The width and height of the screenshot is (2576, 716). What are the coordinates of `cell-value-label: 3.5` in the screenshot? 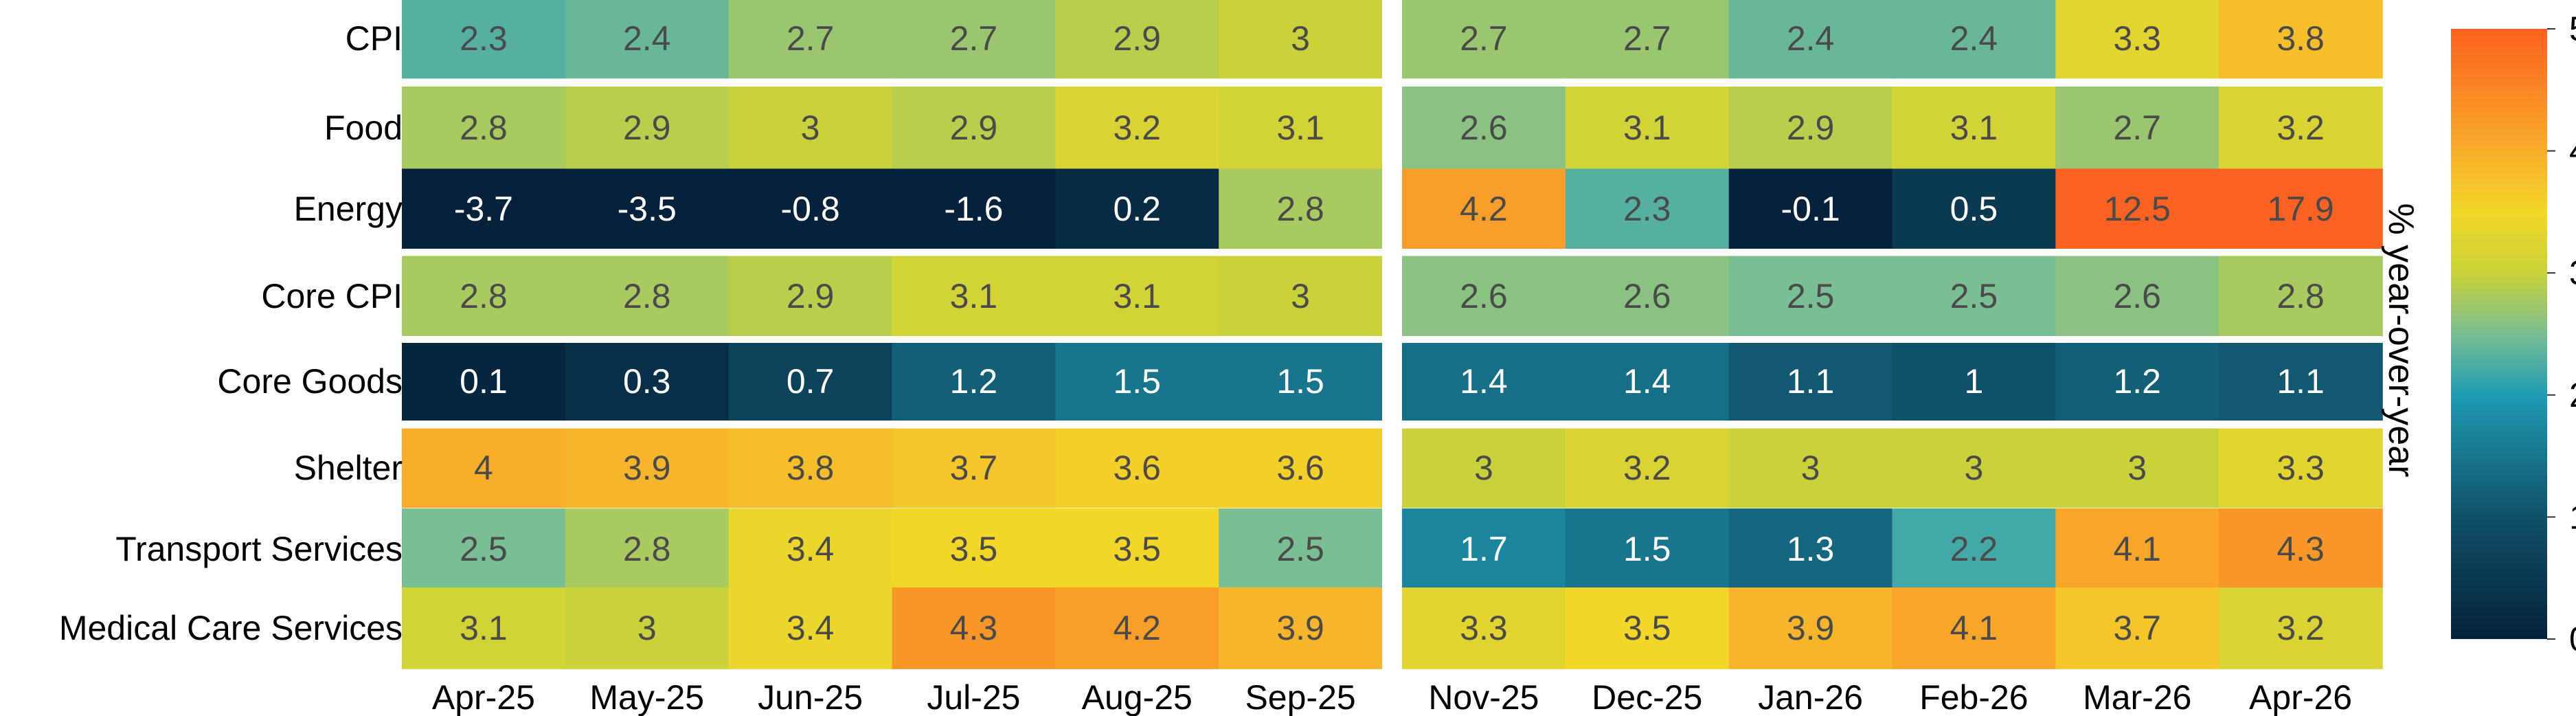 It's located at (974, 549).